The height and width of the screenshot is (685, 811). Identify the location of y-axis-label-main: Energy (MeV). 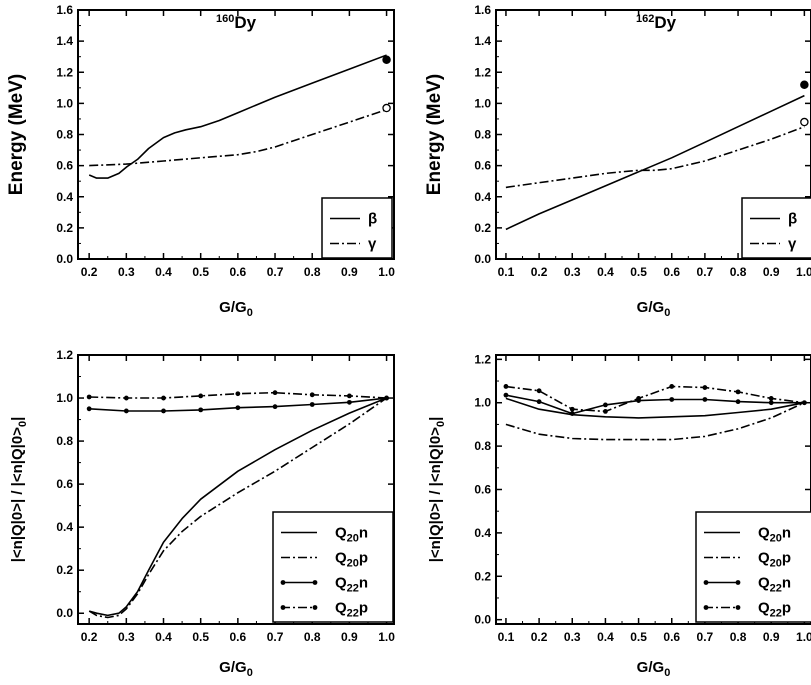
(16, 134).